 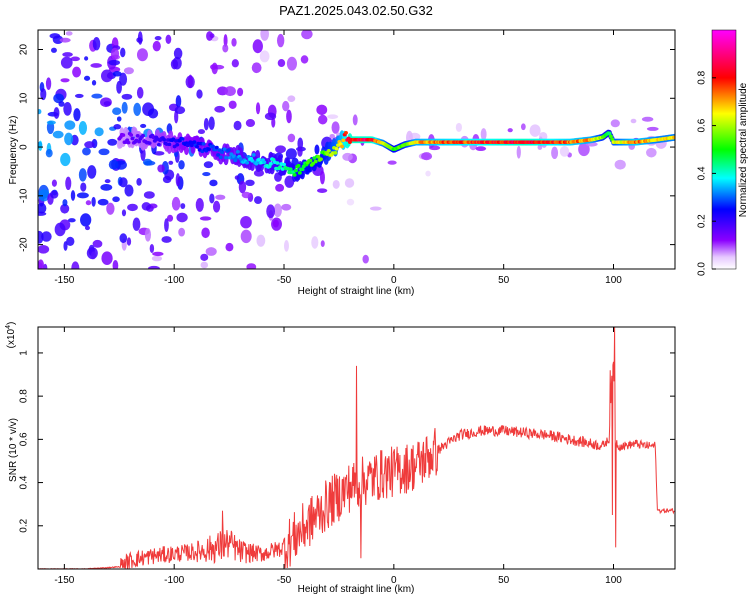 What do you see at coordinates (356, 291) in the screenshot?
I see `spectrogram-x-label: Height of straight line (km)` at bounding box center [356, 291].